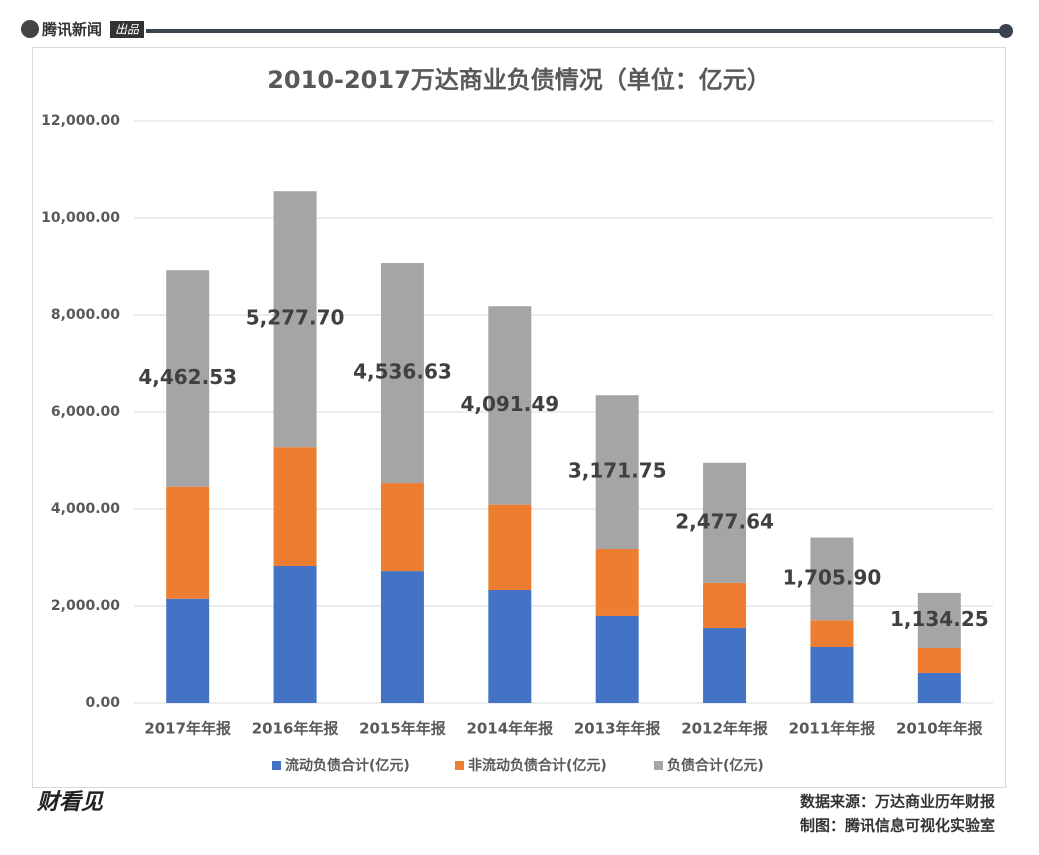 Image resolution: width=1039 pixels, height=855 pixels. I want to click on data-label: 3,171.75, so click(617, 471).